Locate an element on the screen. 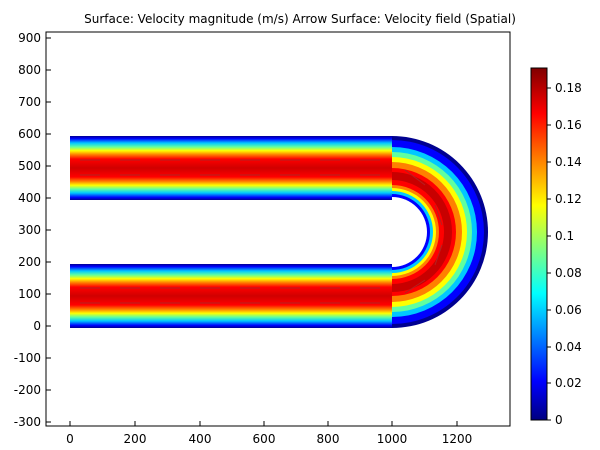 The height and width of the screenshot is (450, 600). y-tick-label: 700 is located at coordinates (29, 102).